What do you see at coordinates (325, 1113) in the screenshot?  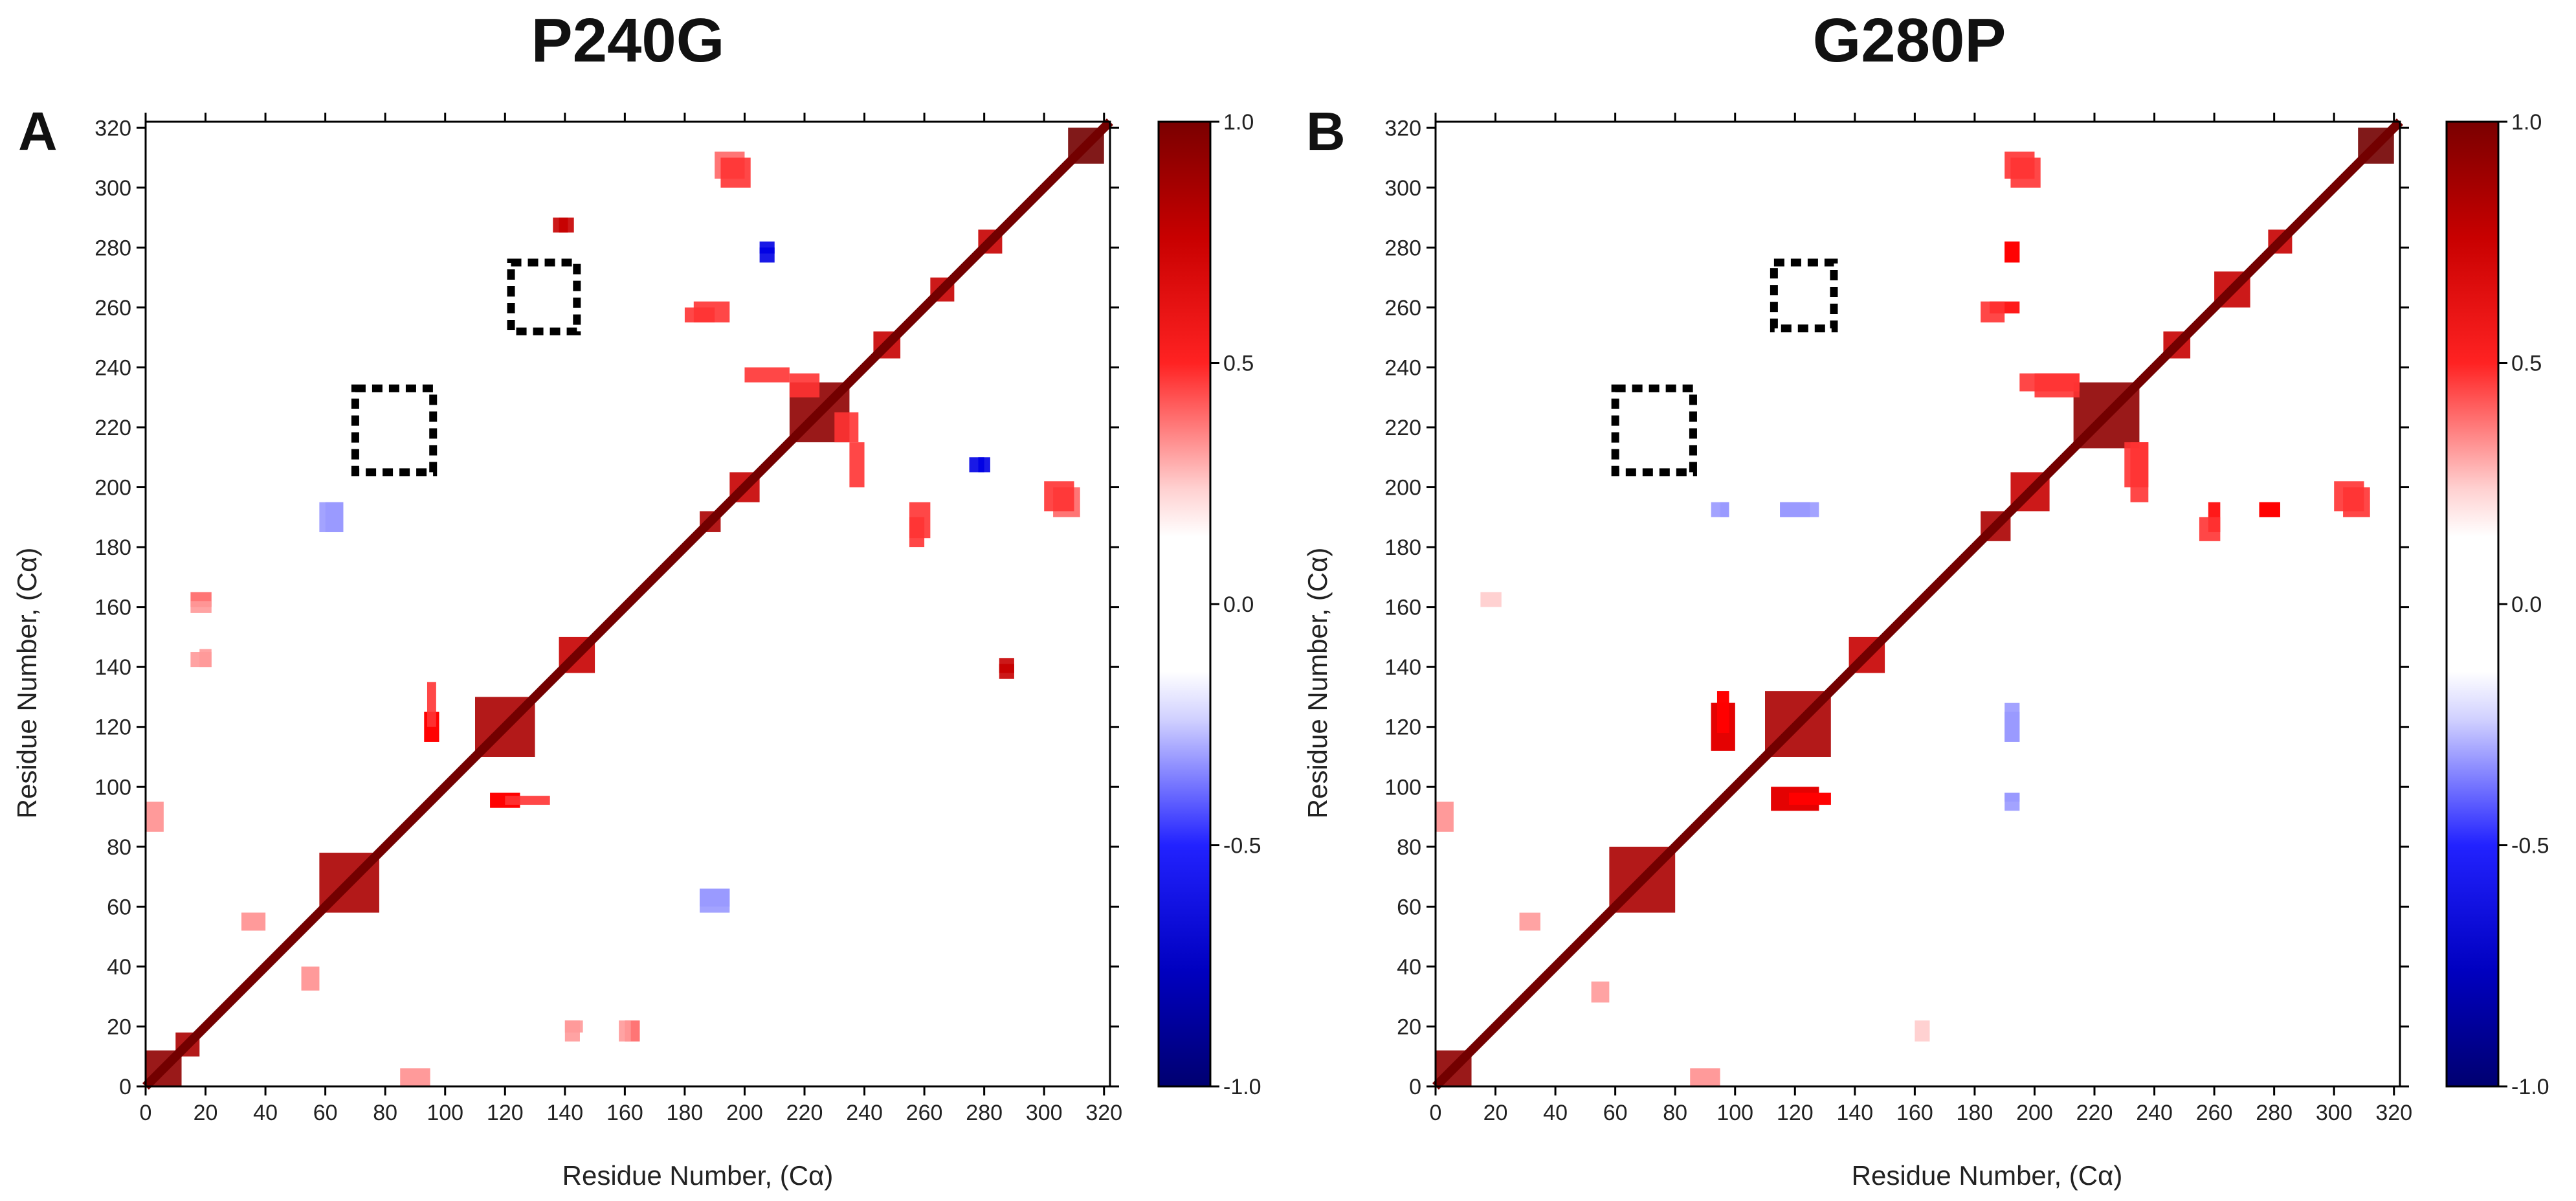 I see `panel-a-xtick-label-3: 60` at bounding box center [325, 1113].